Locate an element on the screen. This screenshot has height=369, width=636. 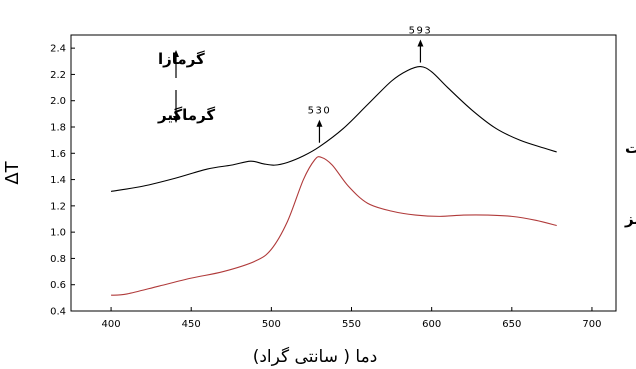
x-tick-label: 500 is located at coordinates (271, 324).